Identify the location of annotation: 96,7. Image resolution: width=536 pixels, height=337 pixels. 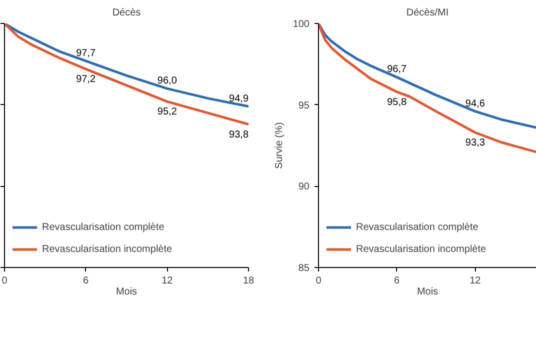
(397, 70).